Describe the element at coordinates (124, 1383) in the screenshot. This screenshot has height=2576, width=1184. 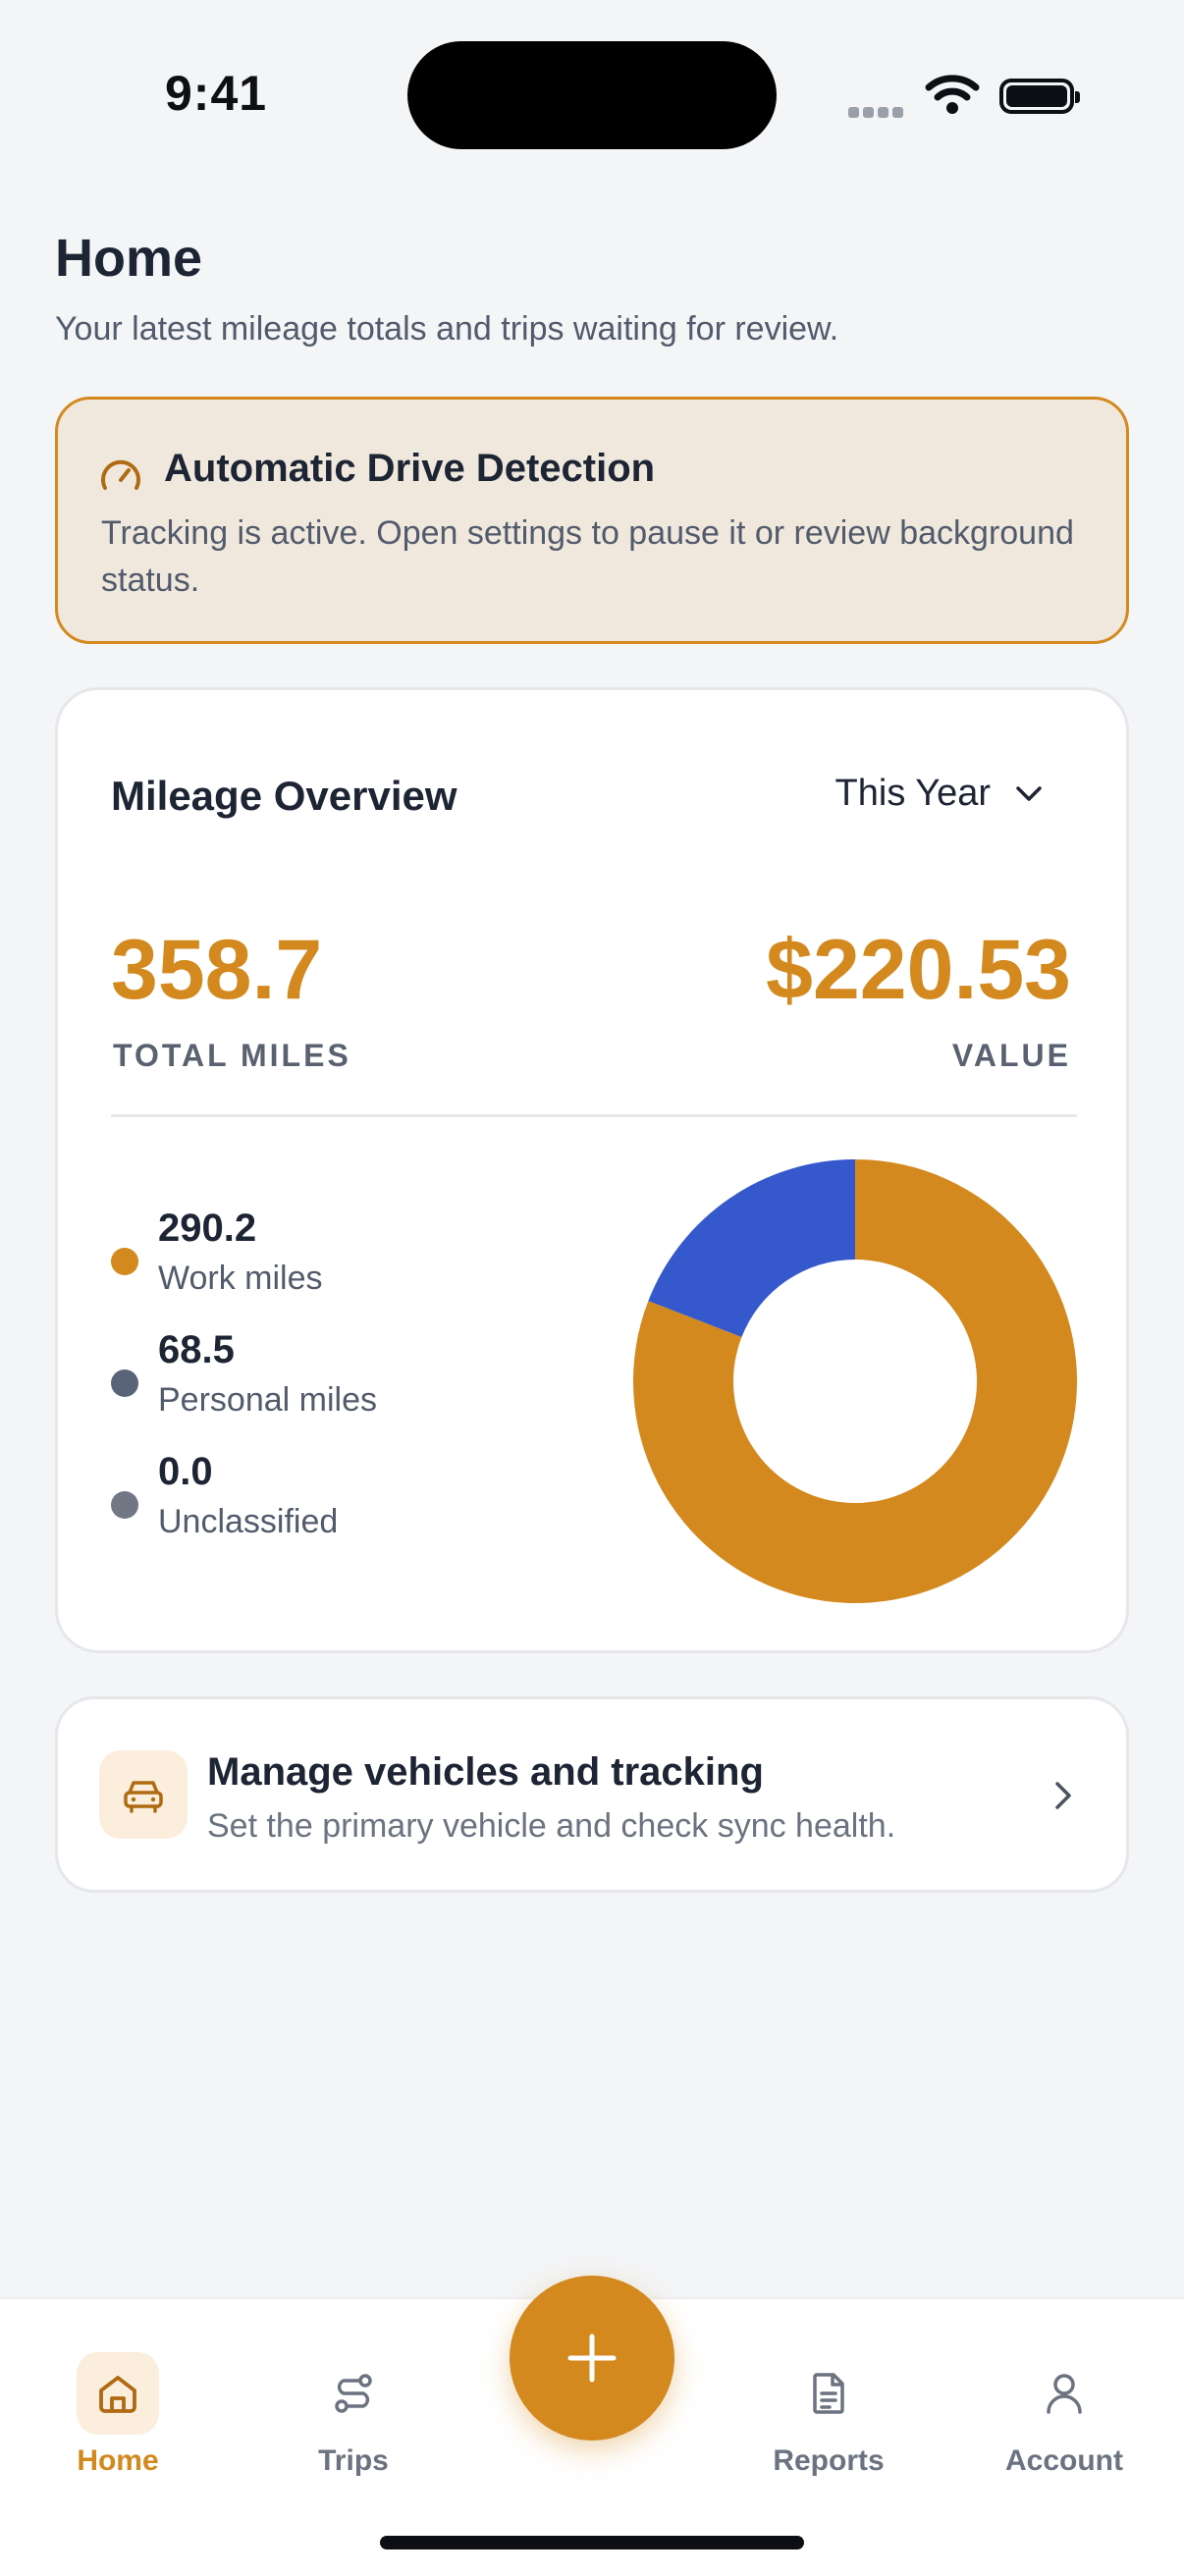
I see `legend-dot-personal` at that location.